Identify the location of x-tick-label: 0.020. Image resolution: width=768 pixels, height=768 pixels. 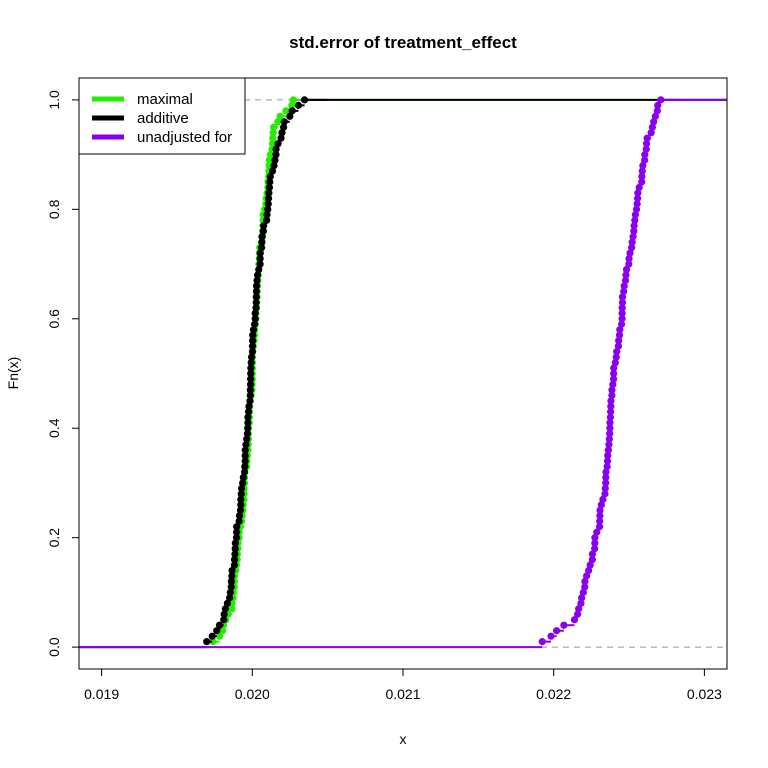
(252, 694).